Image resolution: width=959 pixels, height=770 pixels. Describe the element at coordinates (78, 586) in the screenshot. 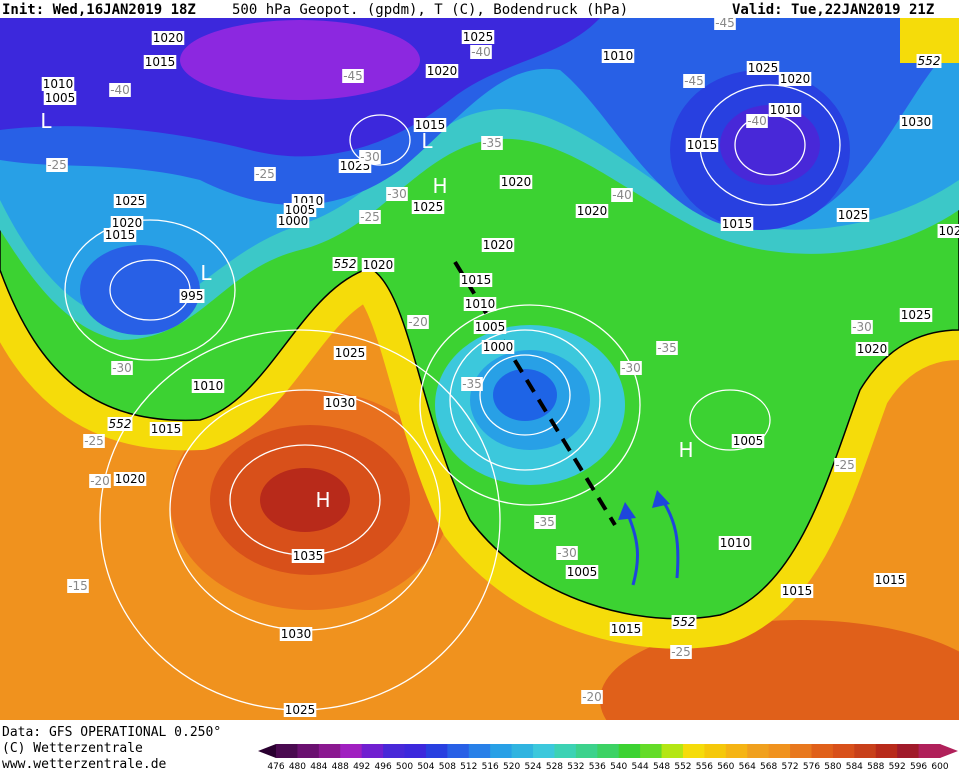

I see `temperature-label: -15` at that location.